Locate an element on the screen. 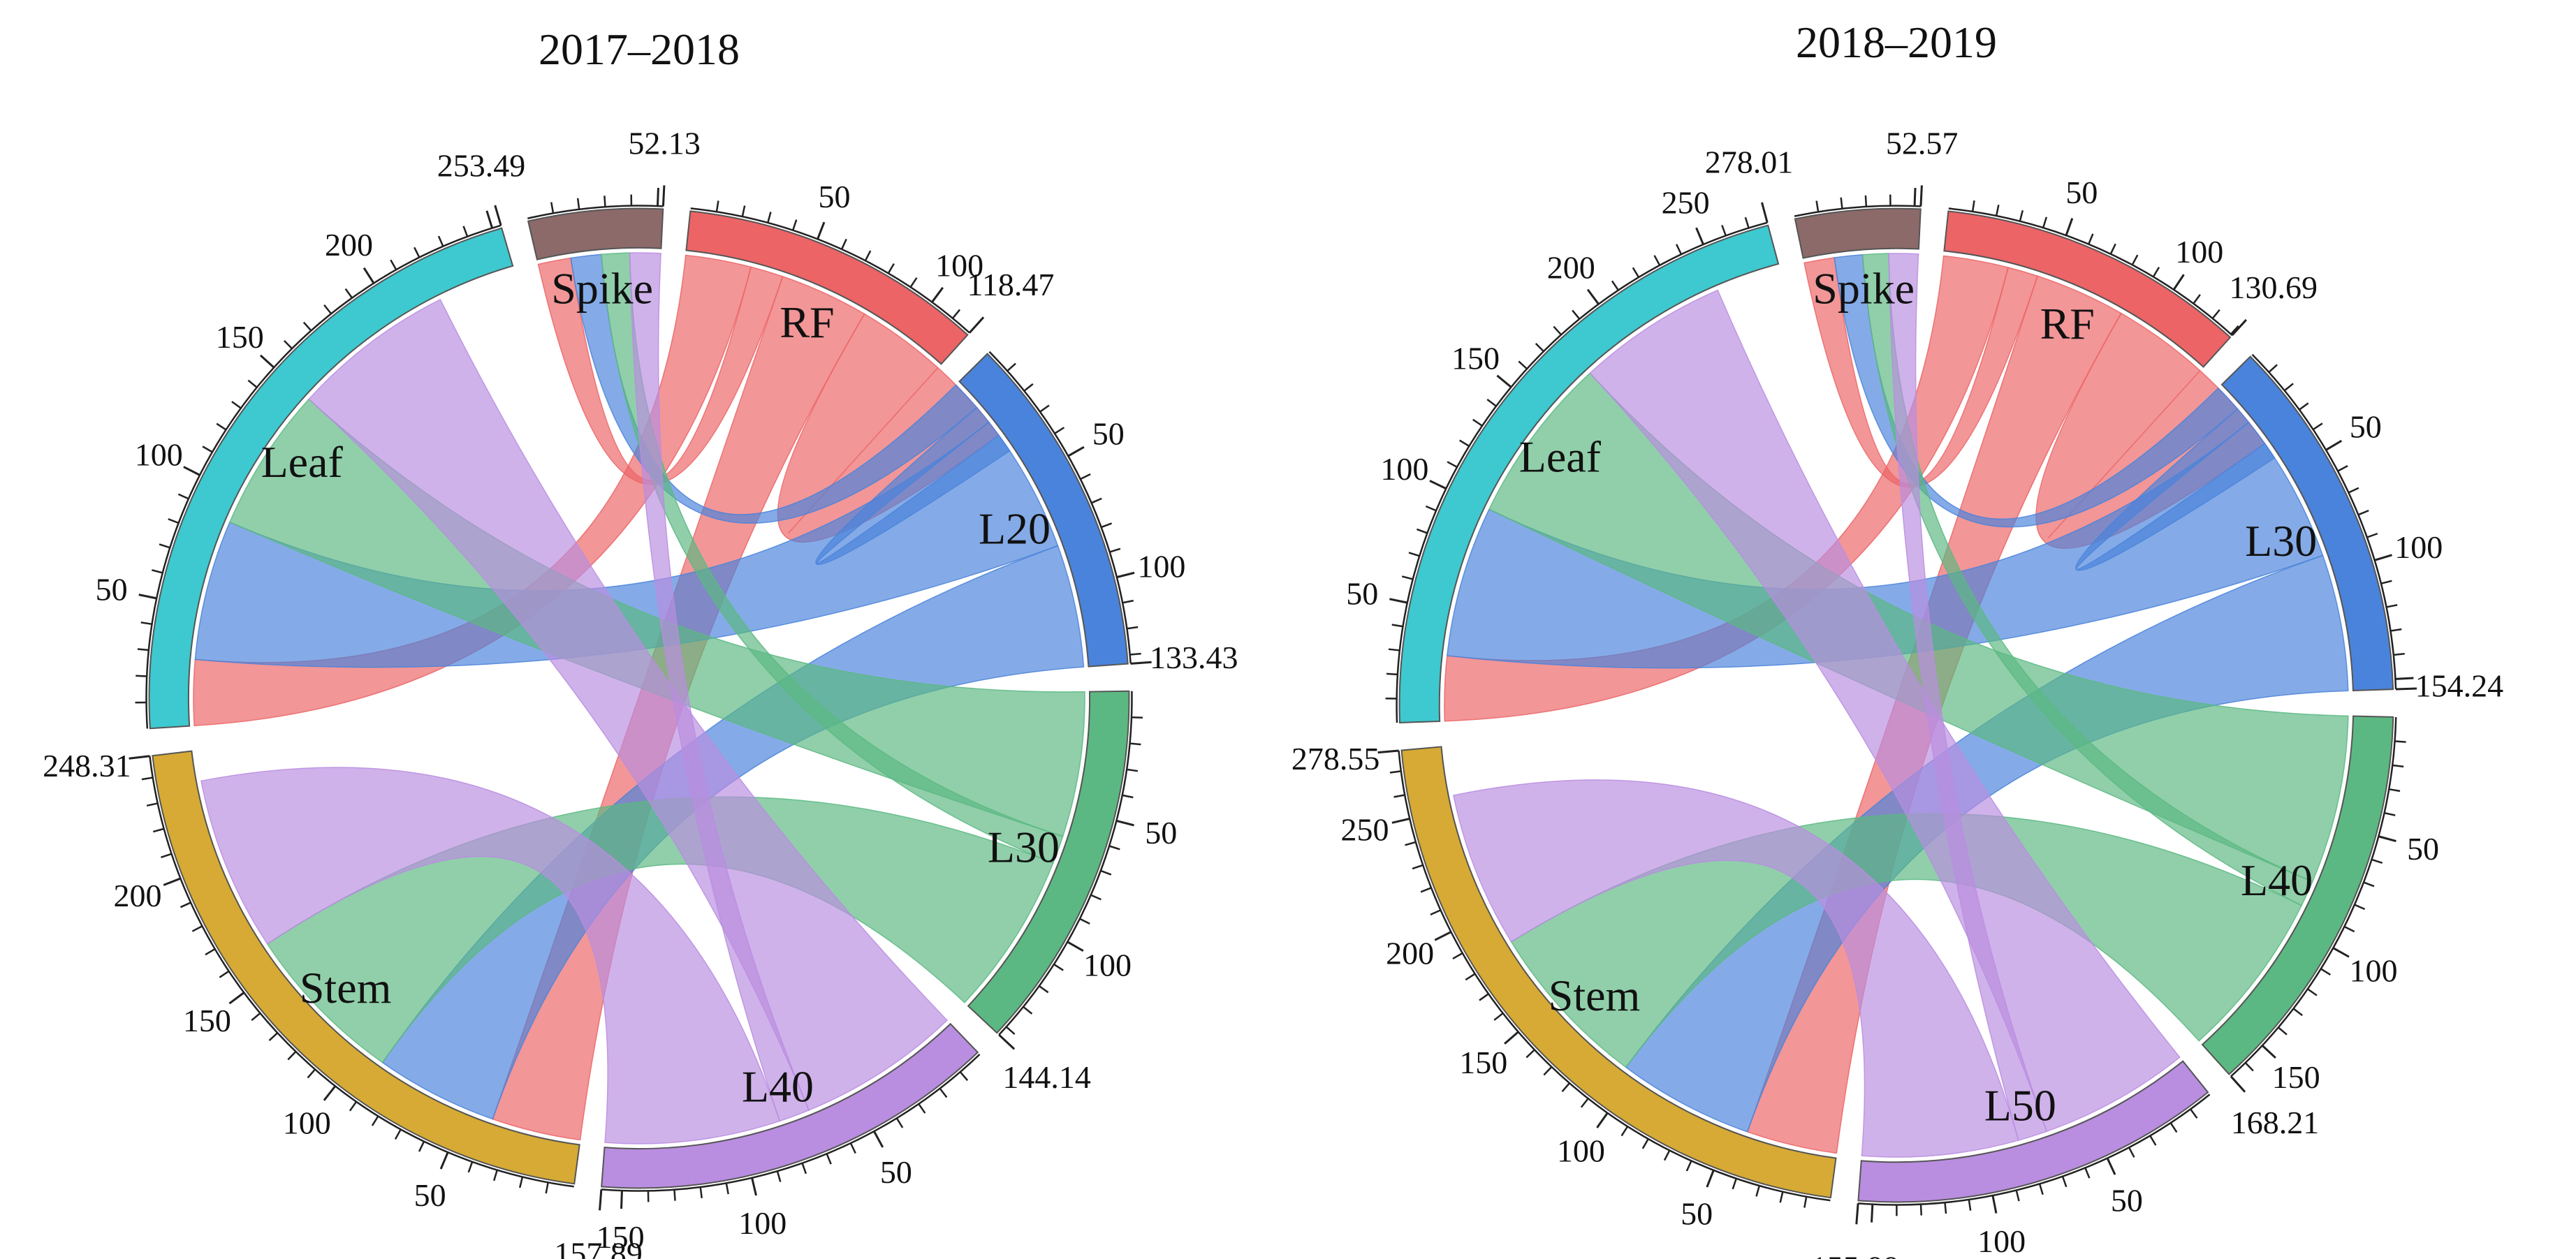  ribbon-l50-to-spike is located at coordinates (1968, 697).